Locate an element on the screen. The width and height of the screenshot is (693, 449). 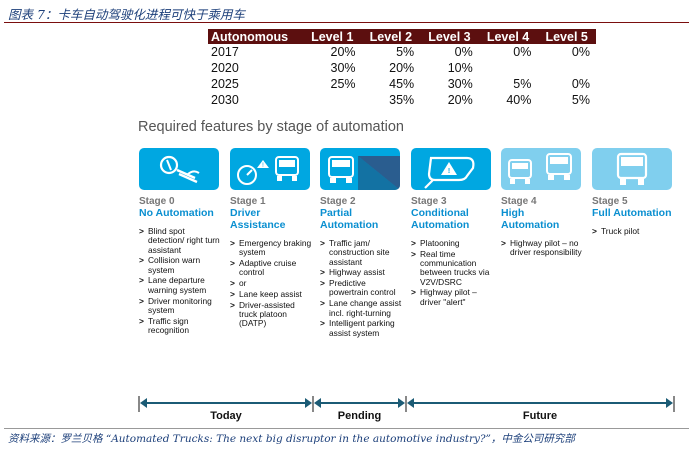
feature-item: Lane departure warning system is located at coordinates (180, 285).